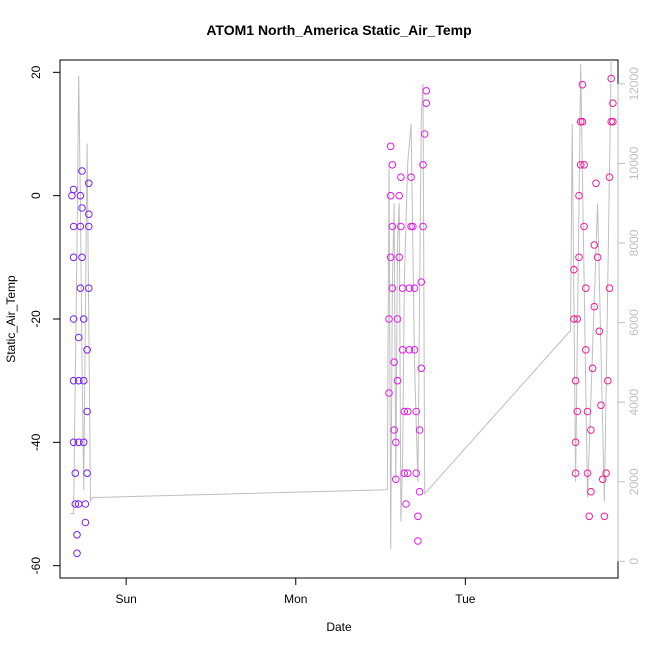 Image resolution: width=650 pixels, height=650 pixels. I want to click on x-axis-label: Date, so click(339, 627).